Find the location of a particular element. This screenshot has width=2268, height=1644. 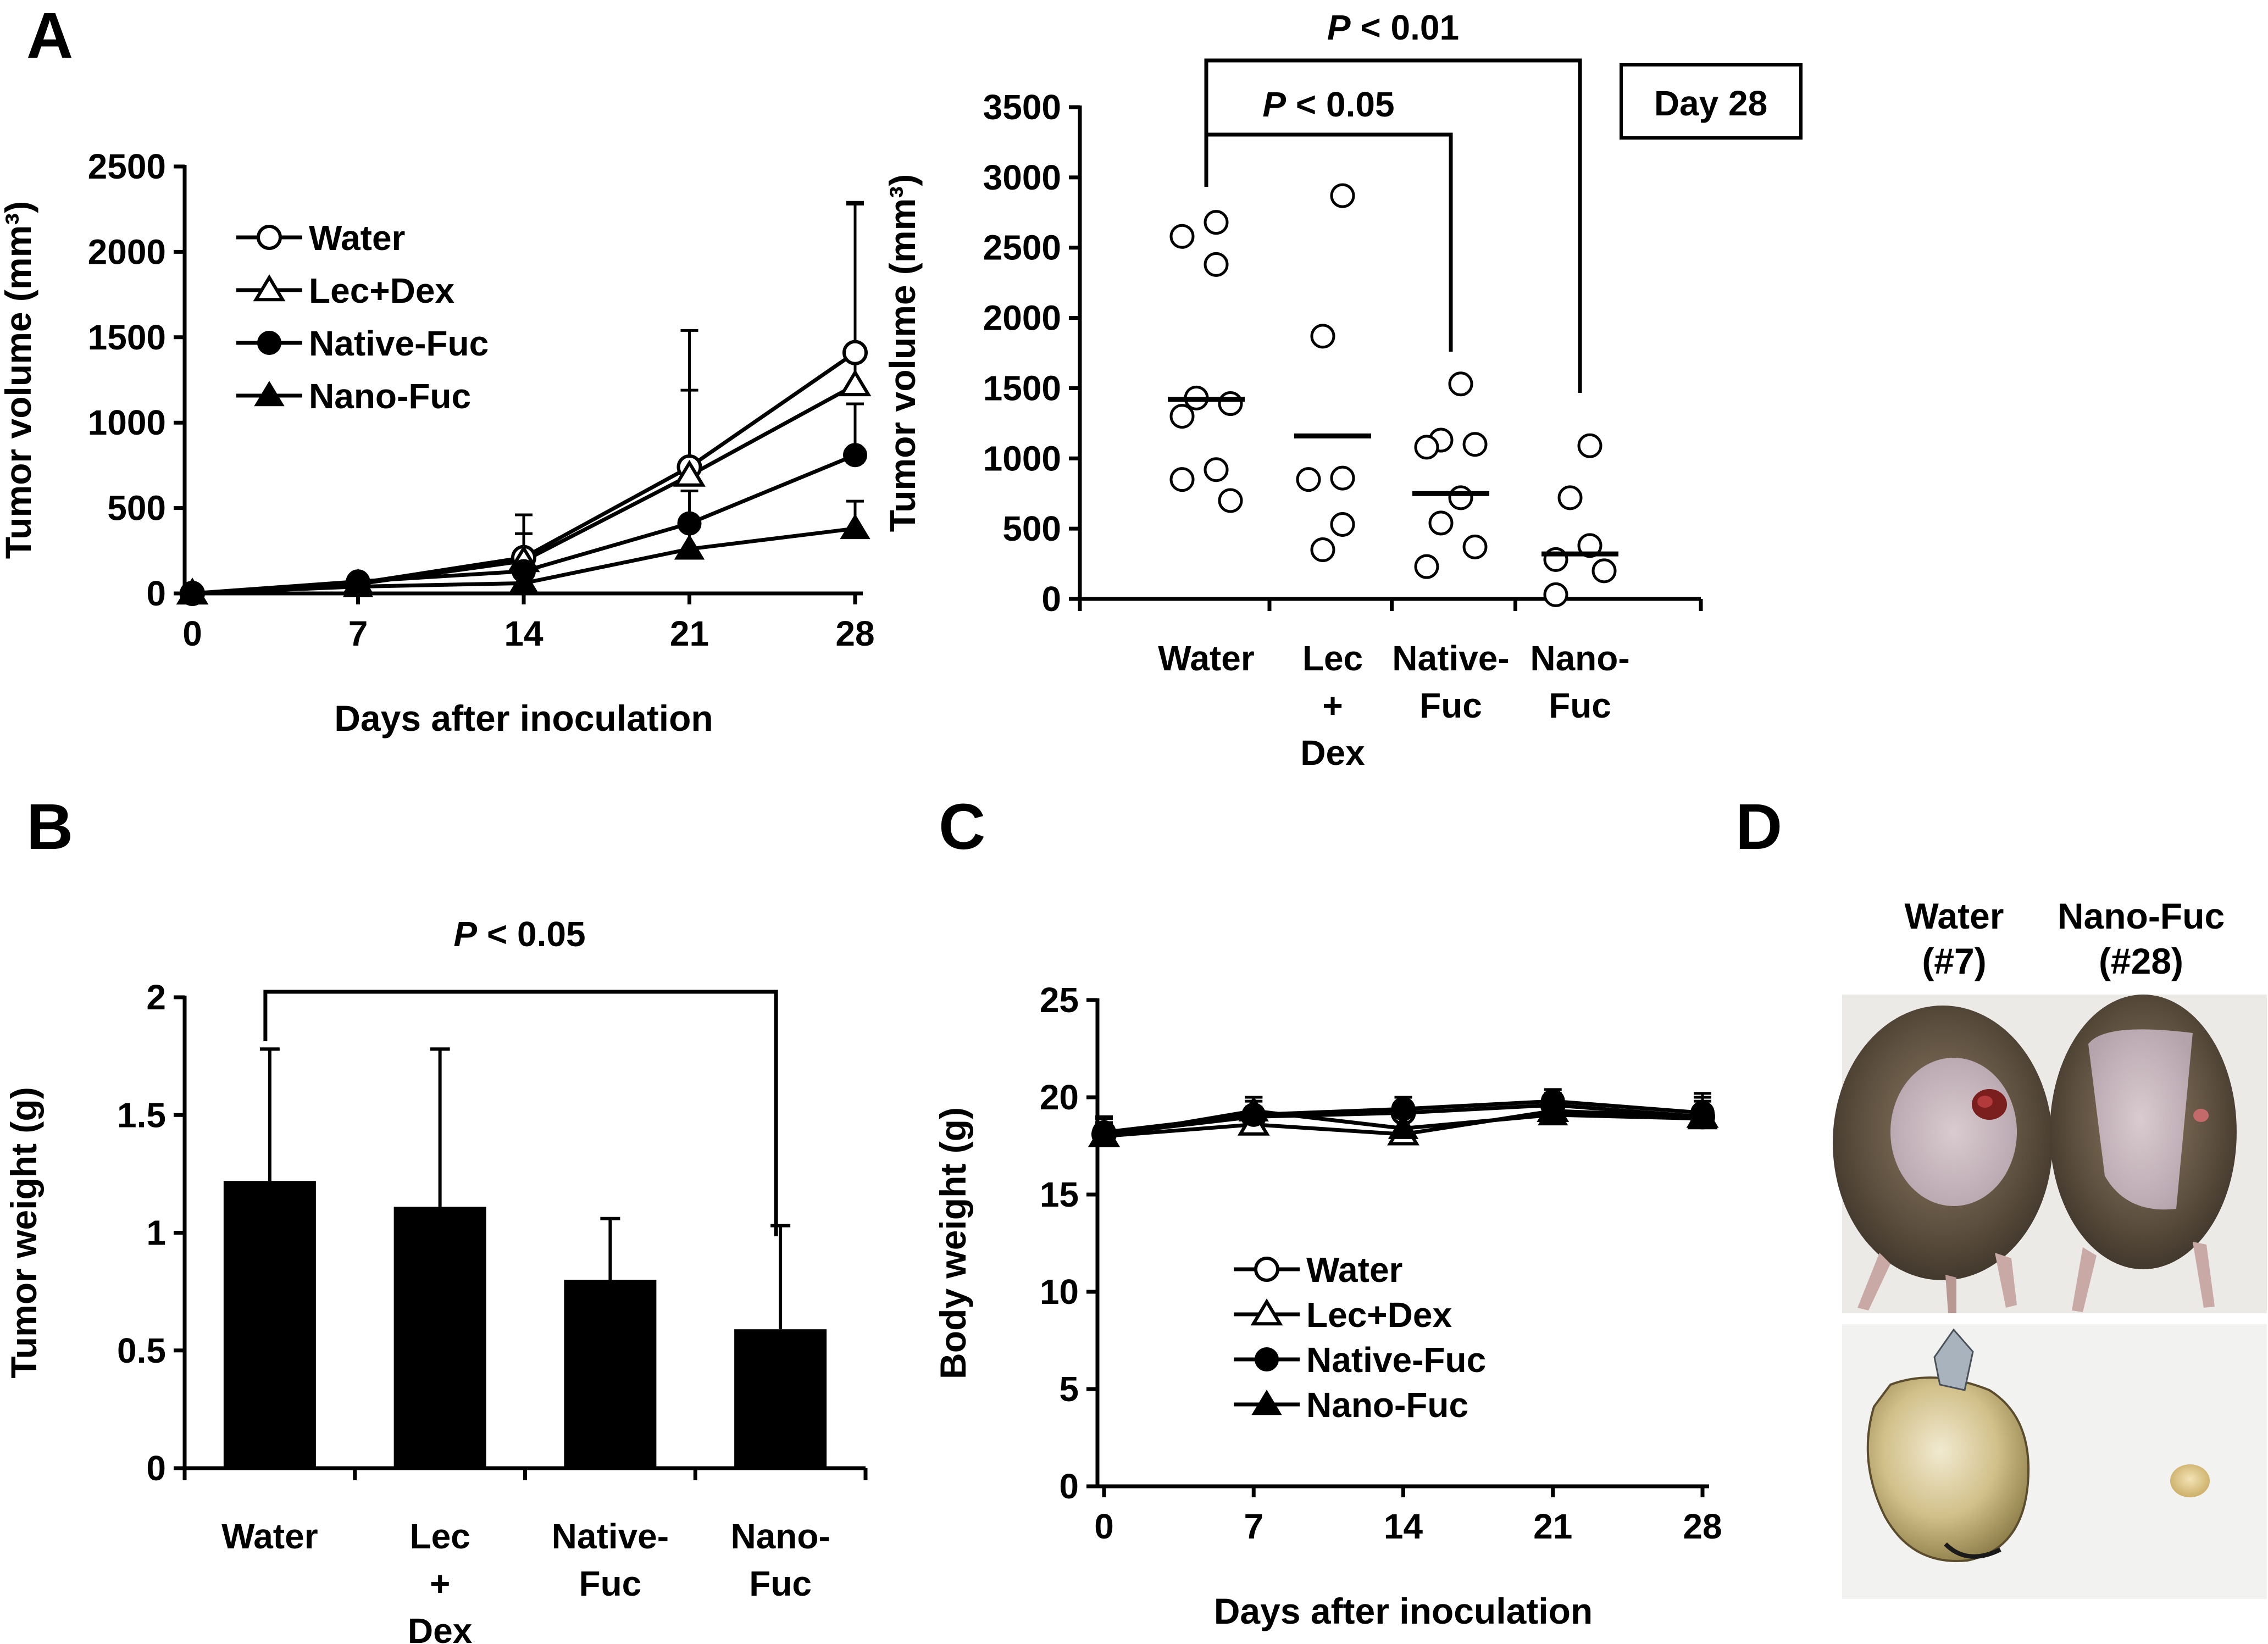

b-bar-sig-water-nanofuc-label-value: < 0.05 is located at coordinates (531, 934).